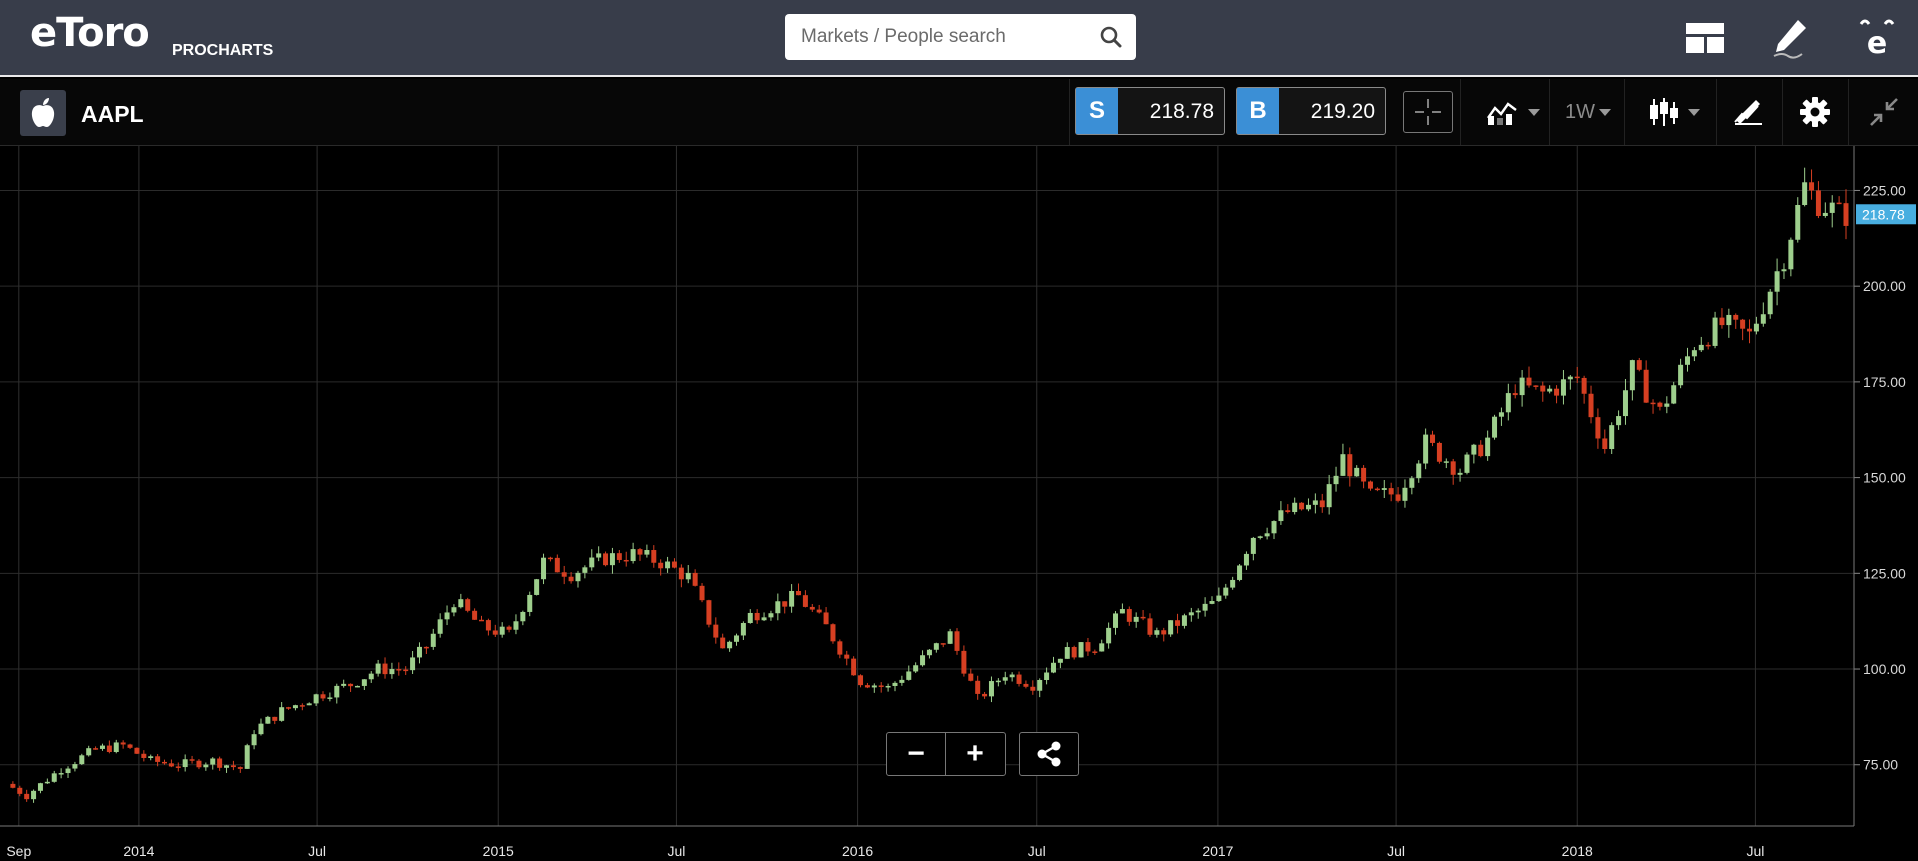 This screenshot has height=861, width=1918. Describe the element at coordinates (1815, 112) in the screenshot. I see `settings-button` at that location.